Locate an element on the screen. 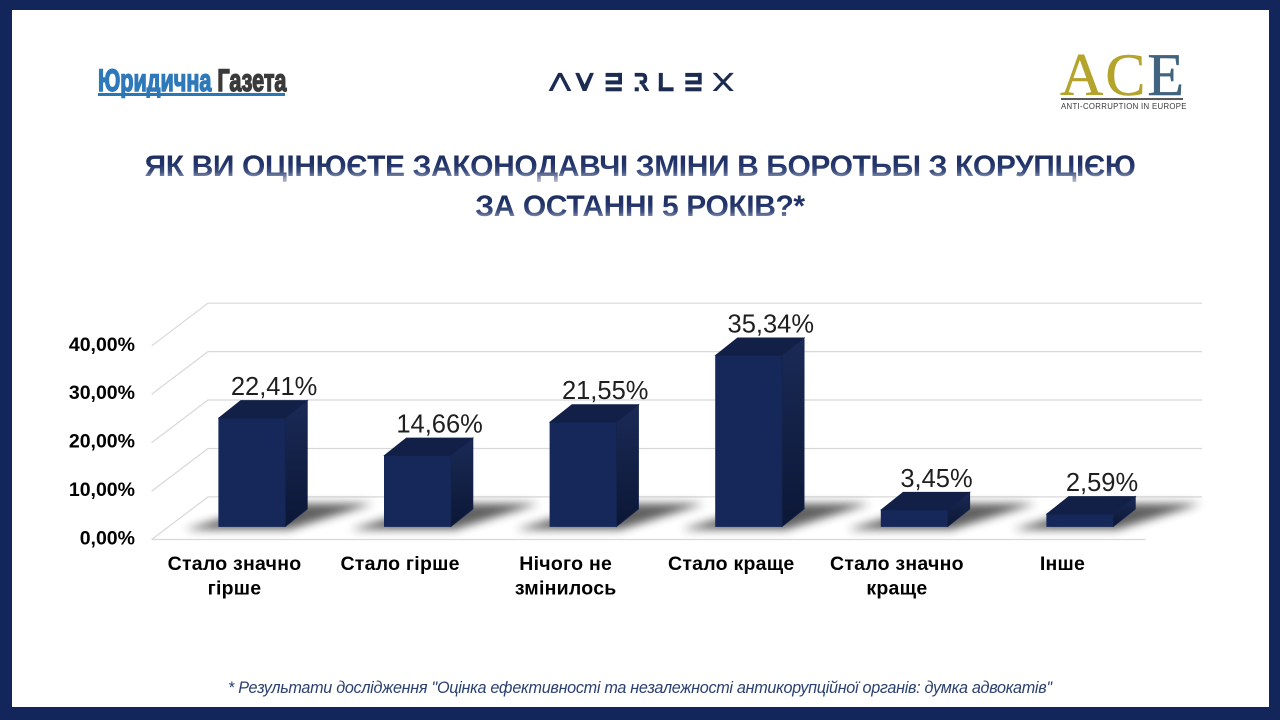 The height and width of the screenshot is (720, 1280). svg-text: 21,55% is located at coordinates (605, 391).